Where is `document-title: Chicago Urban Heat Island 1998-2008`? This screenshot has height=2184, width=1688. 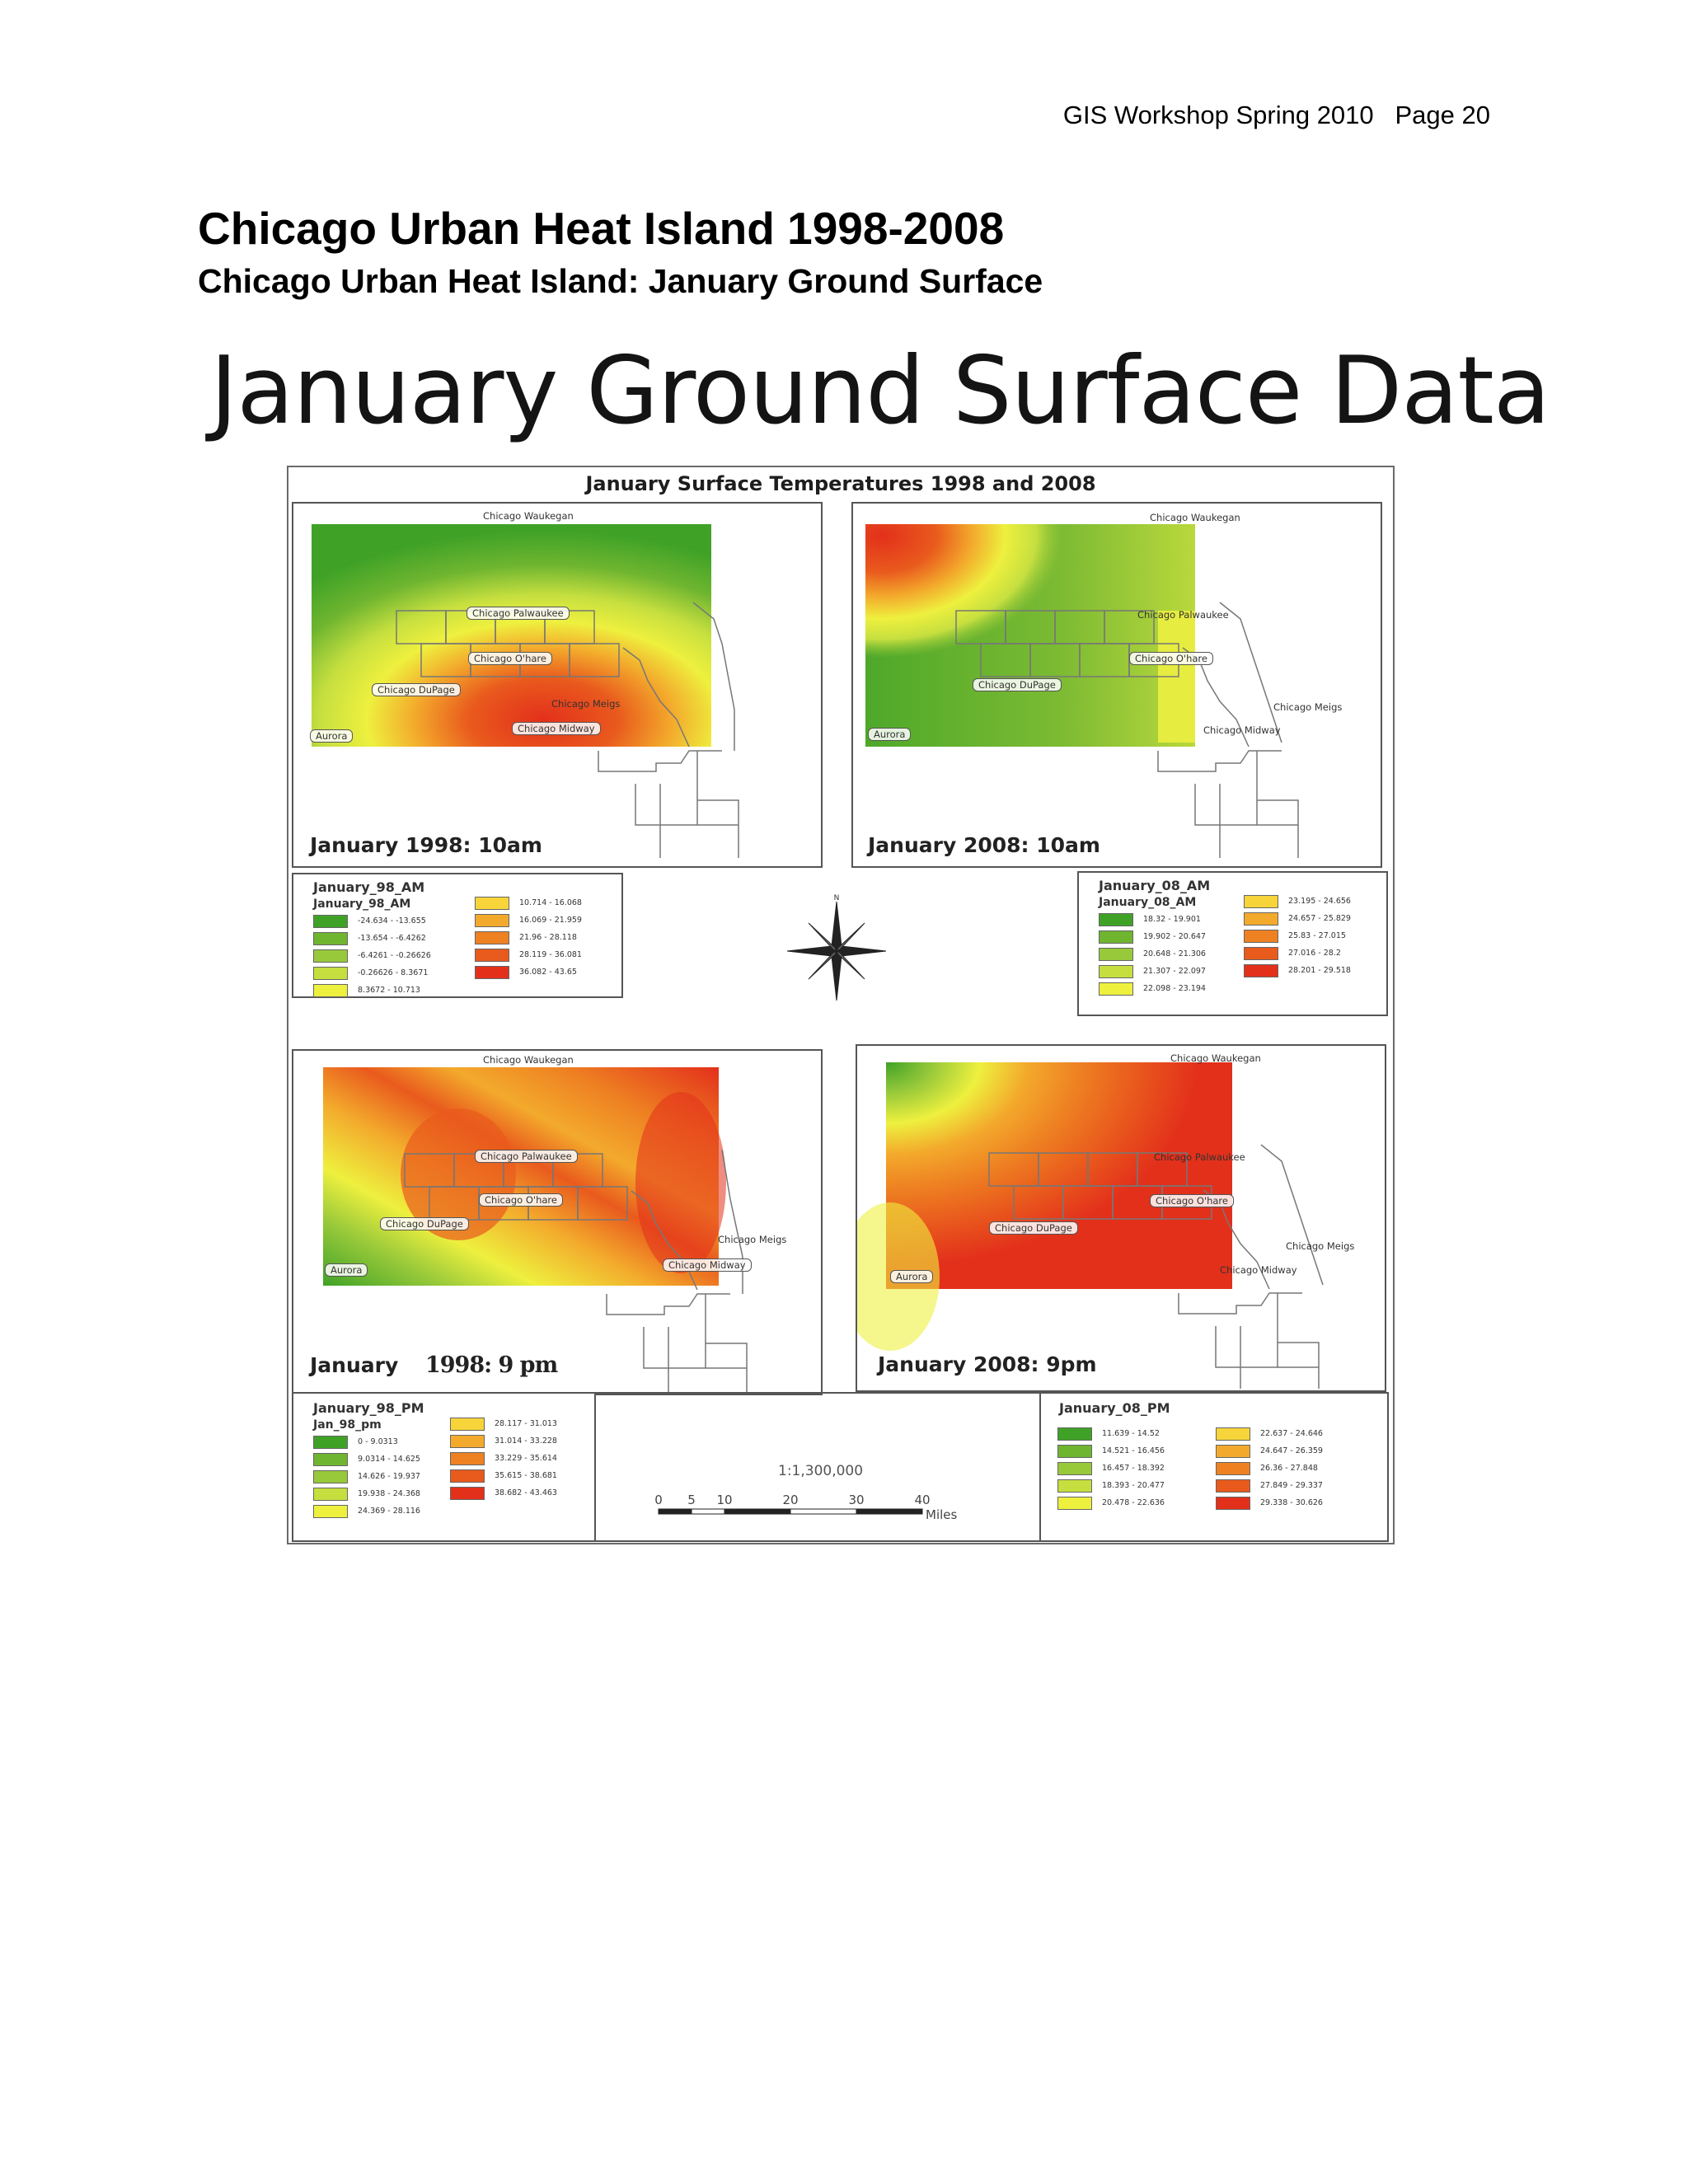 document-title: Chicago Urban Heat Island 1998-2008 is located at coordinates (602, 228).